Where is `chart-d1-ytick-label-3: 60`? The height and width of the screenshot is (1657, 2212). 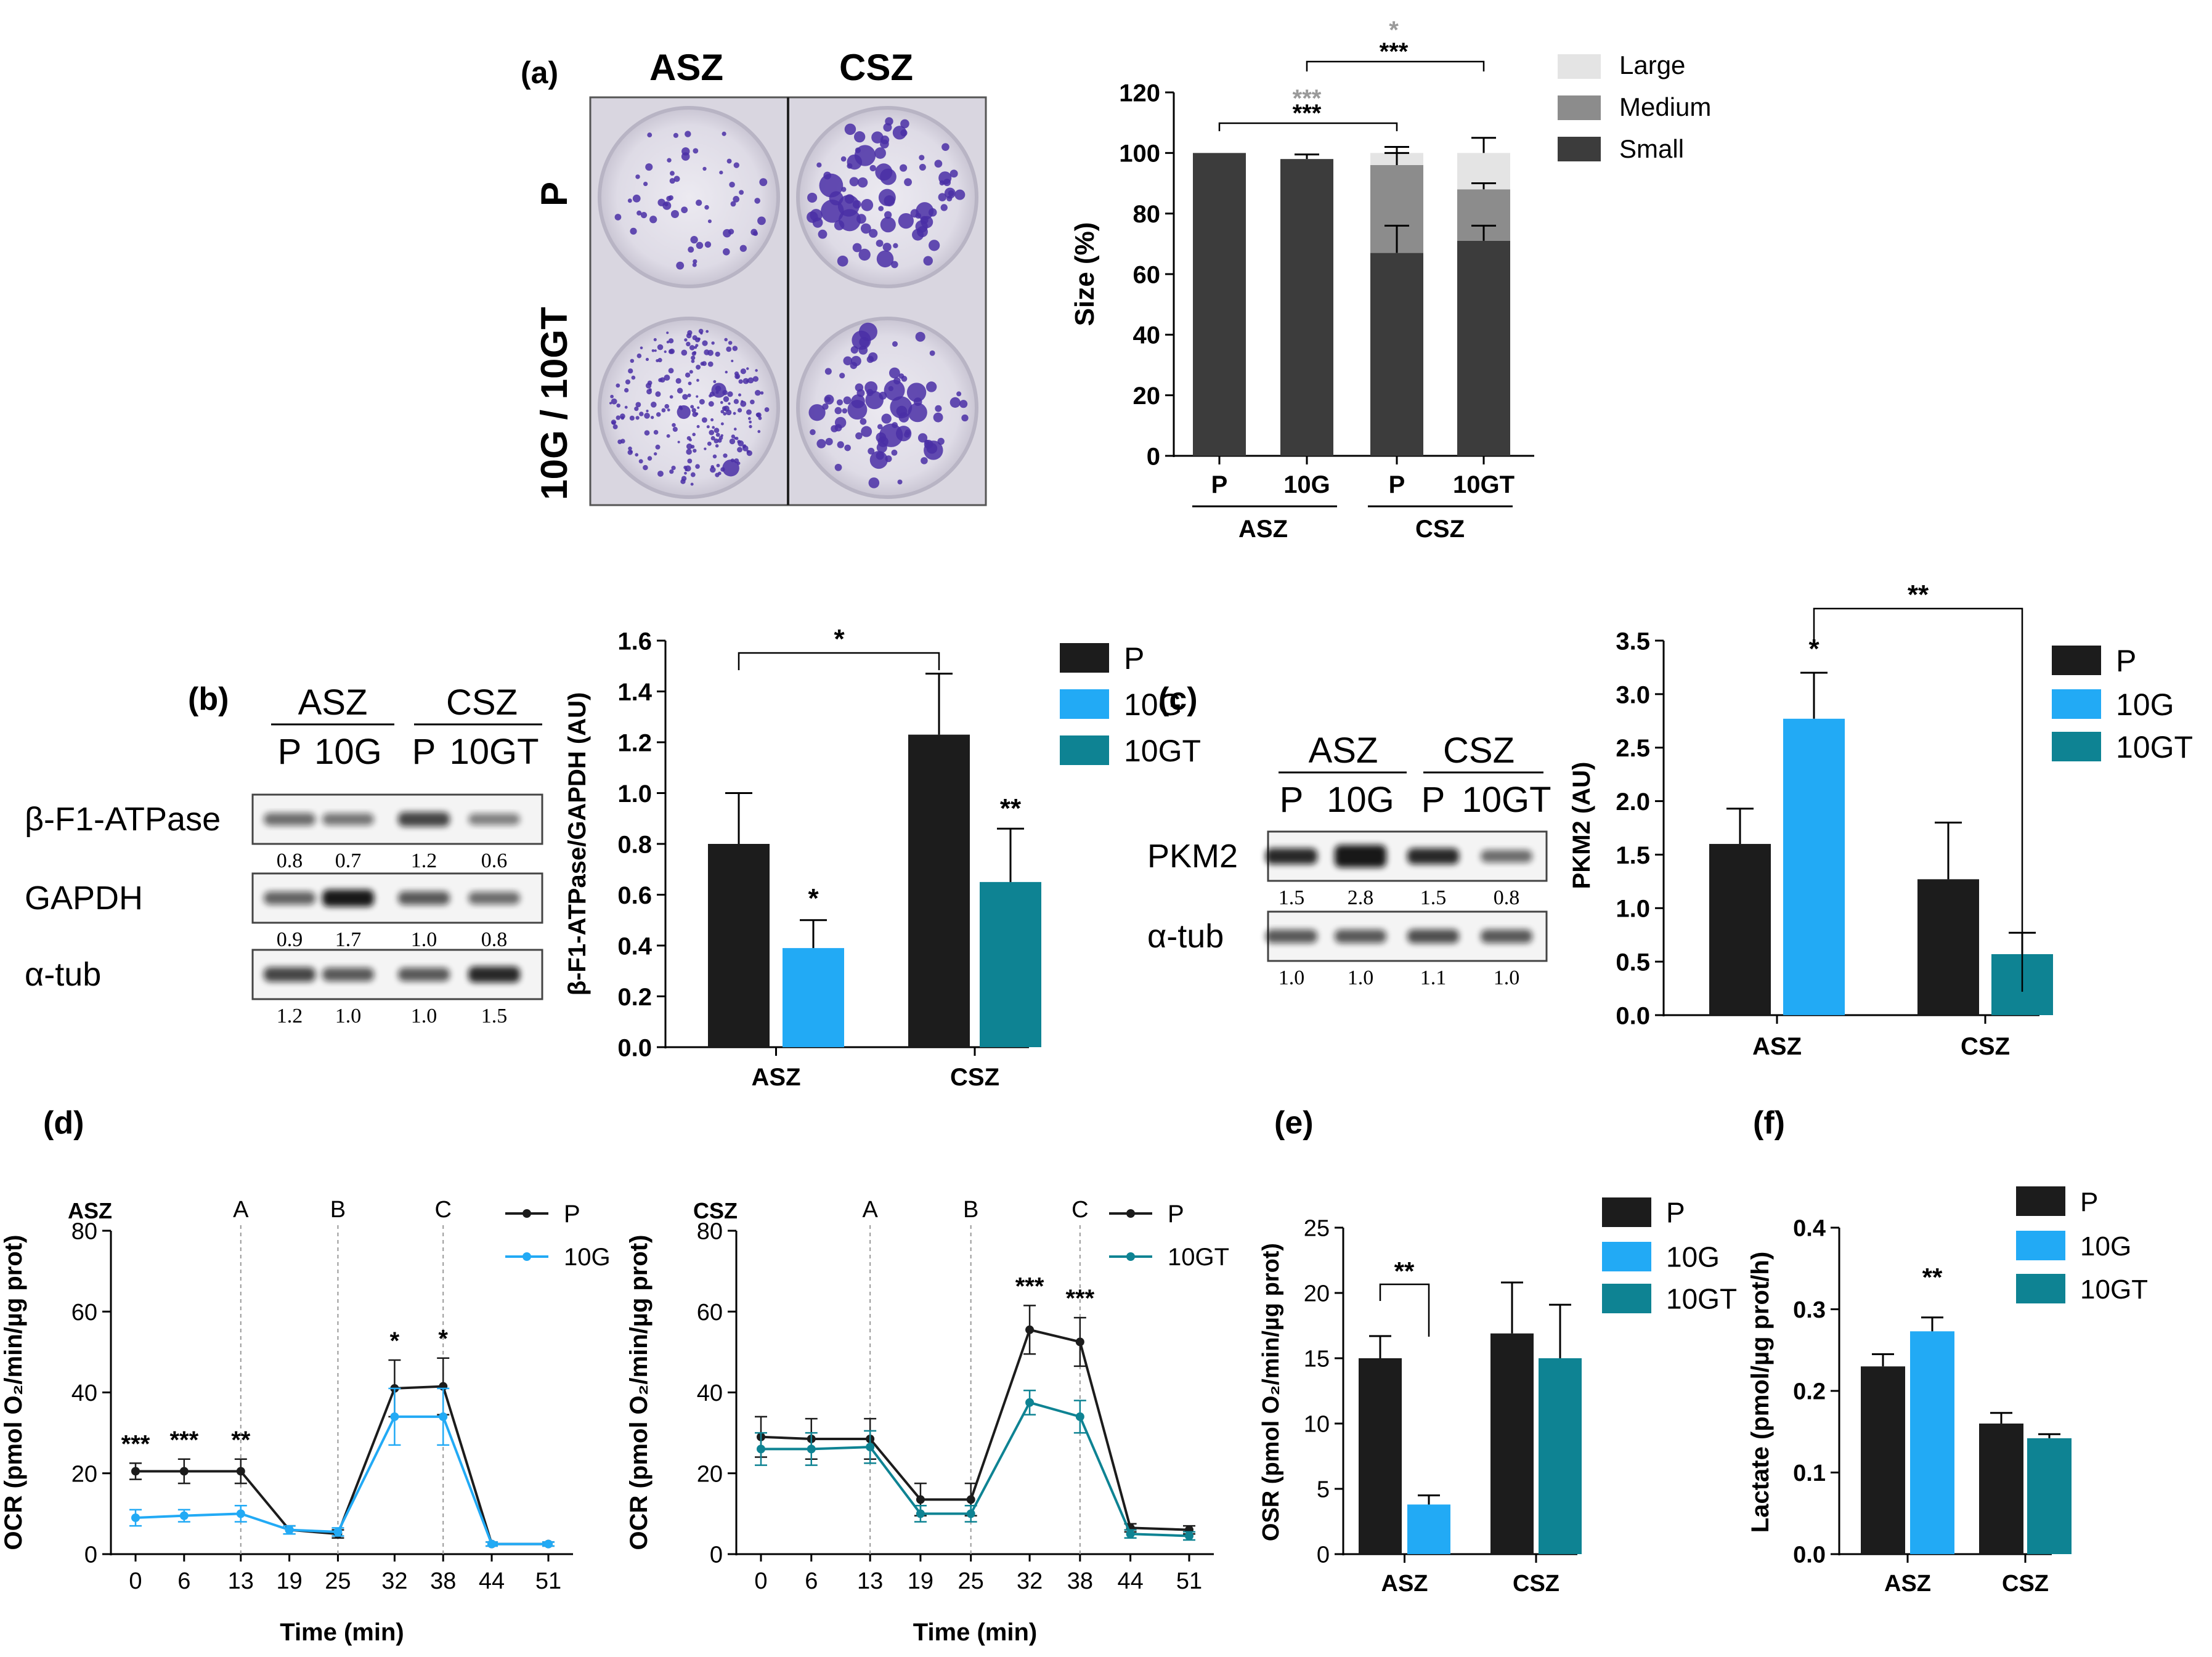 chart-d1-ytick-label-3: 60 is located at coordinates (84, 1313).